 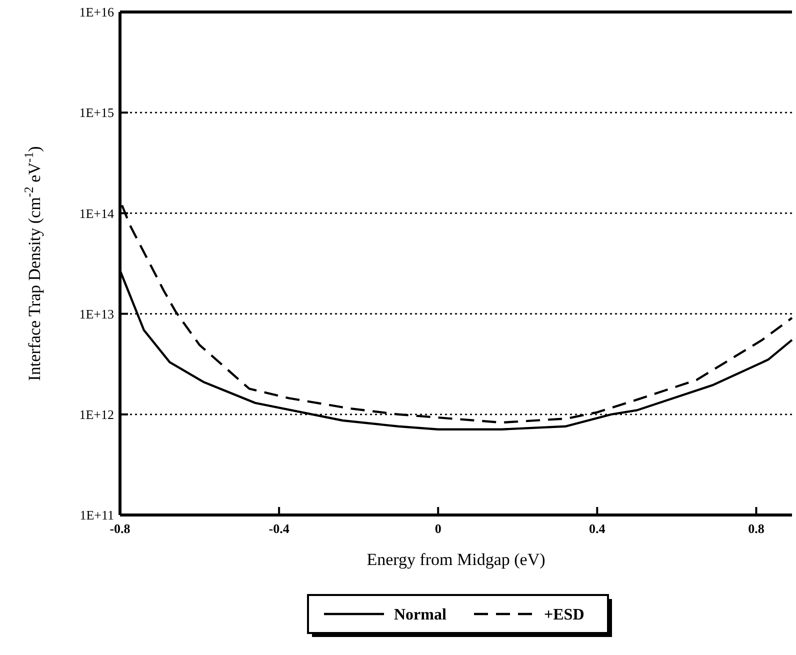 I want to click on legend-label: Normal, so click(x=420, y=615).